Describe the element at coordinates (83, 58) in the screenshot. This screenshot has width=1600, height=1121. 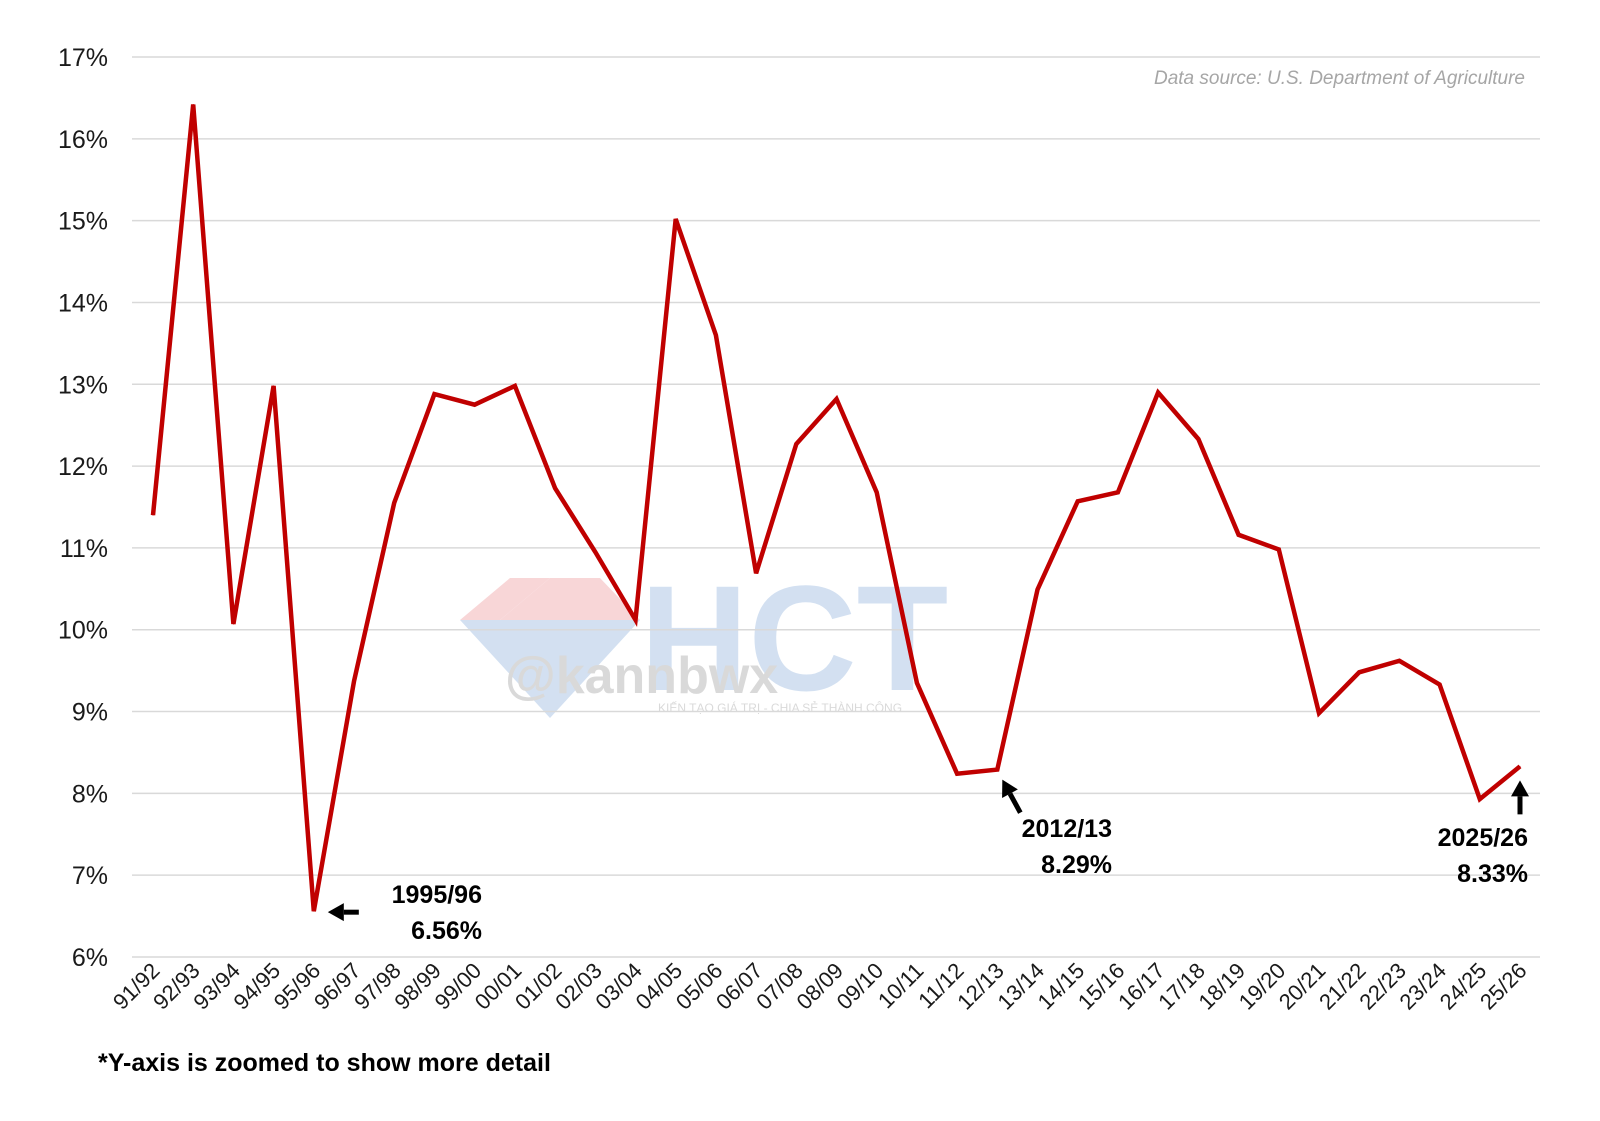
I see `y-tick-label: 17%` at that location.